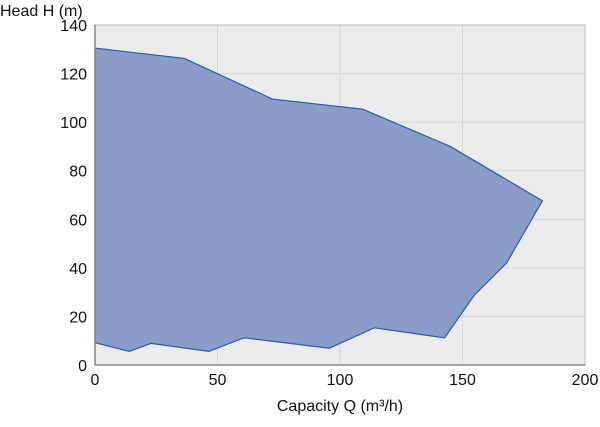  I want to click on x-tick-label: 50, so click(218, 380).